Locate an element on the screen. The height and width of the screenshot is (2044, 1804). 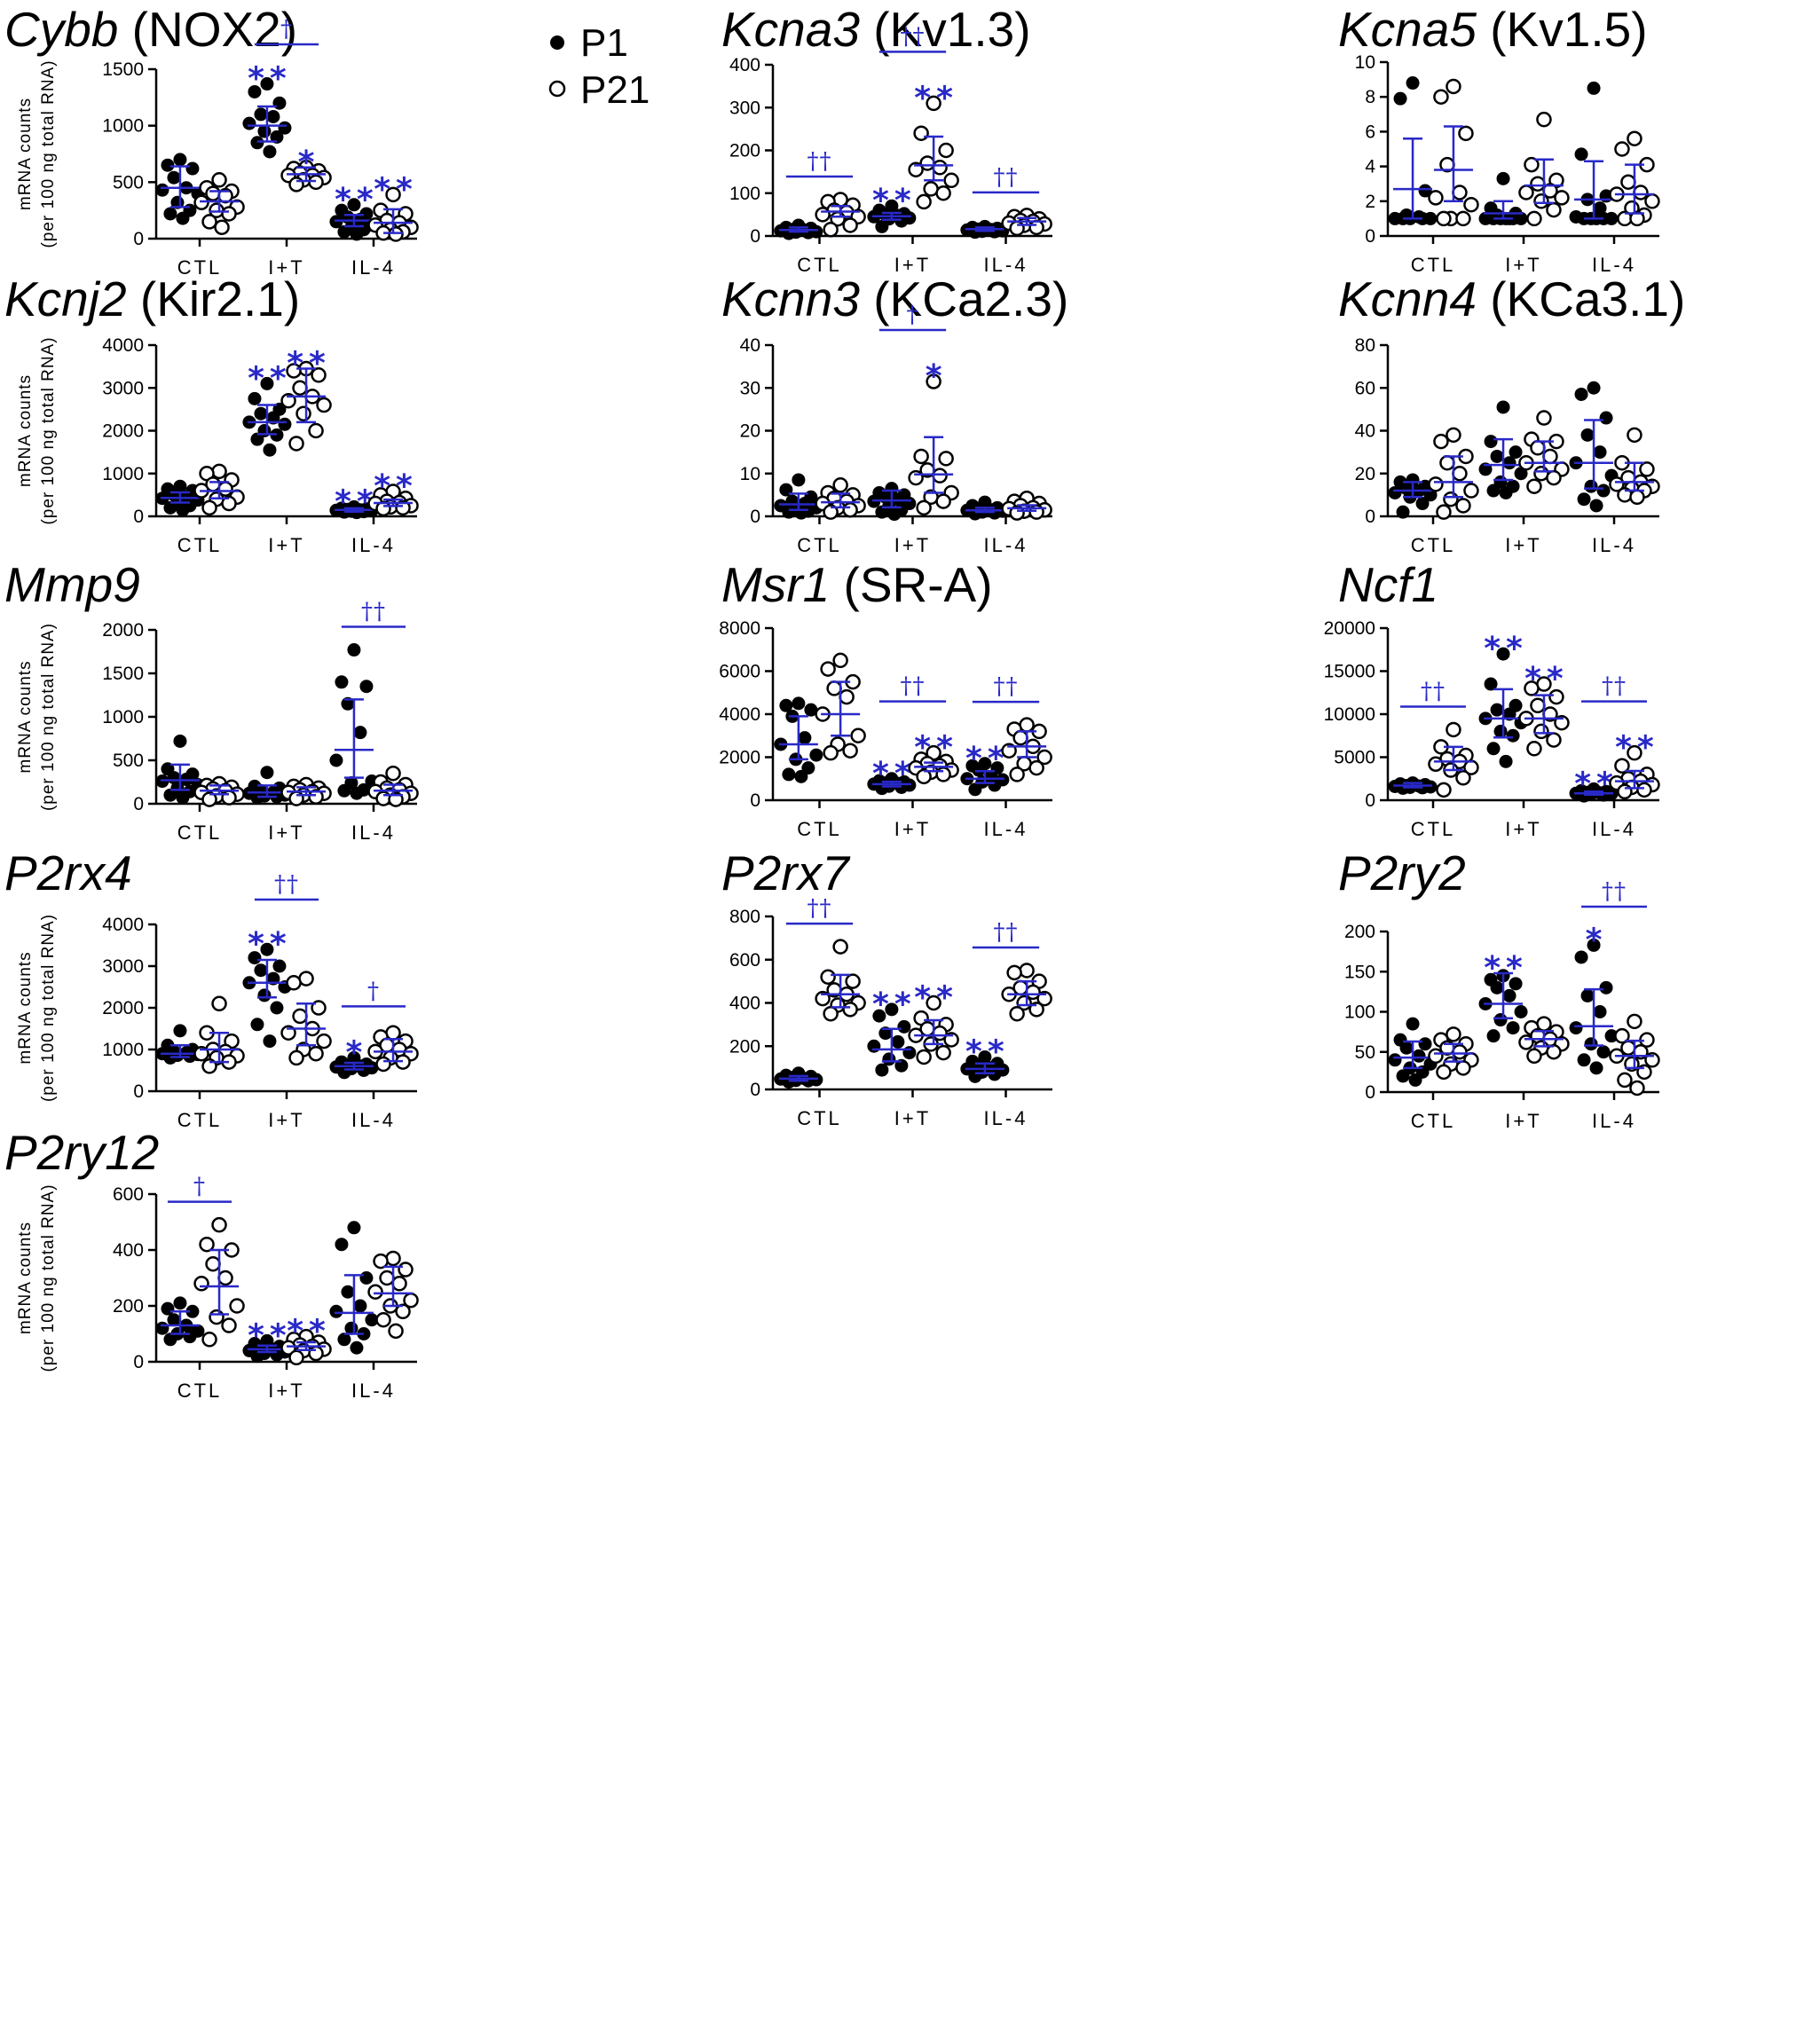
chart-title-gene: Kcnn4 is located at coordinates (1407, 298).